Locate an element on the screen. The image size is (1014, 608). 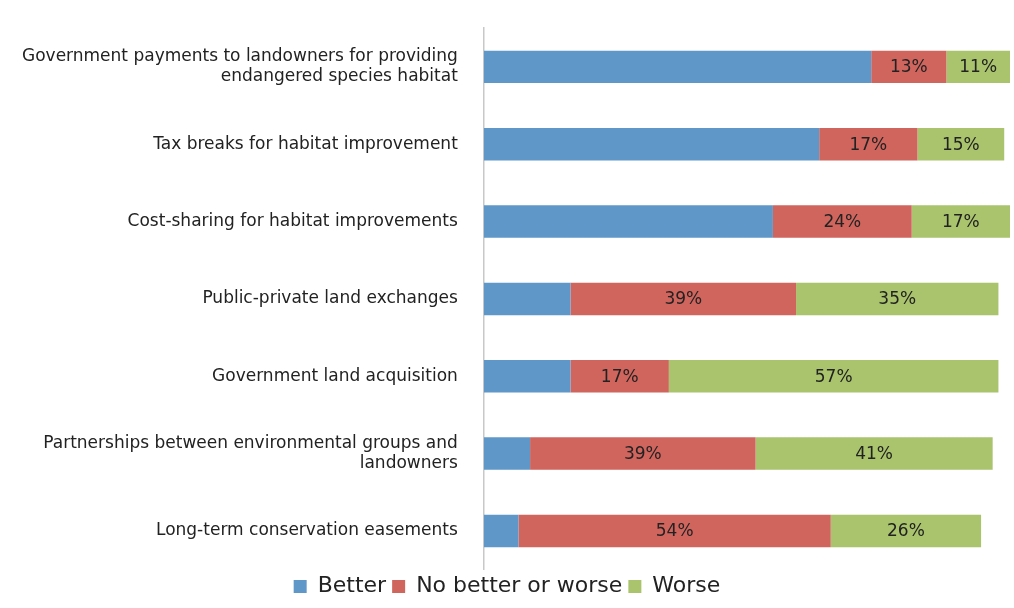
data-label: 24% is located at coordinates (842, 220).